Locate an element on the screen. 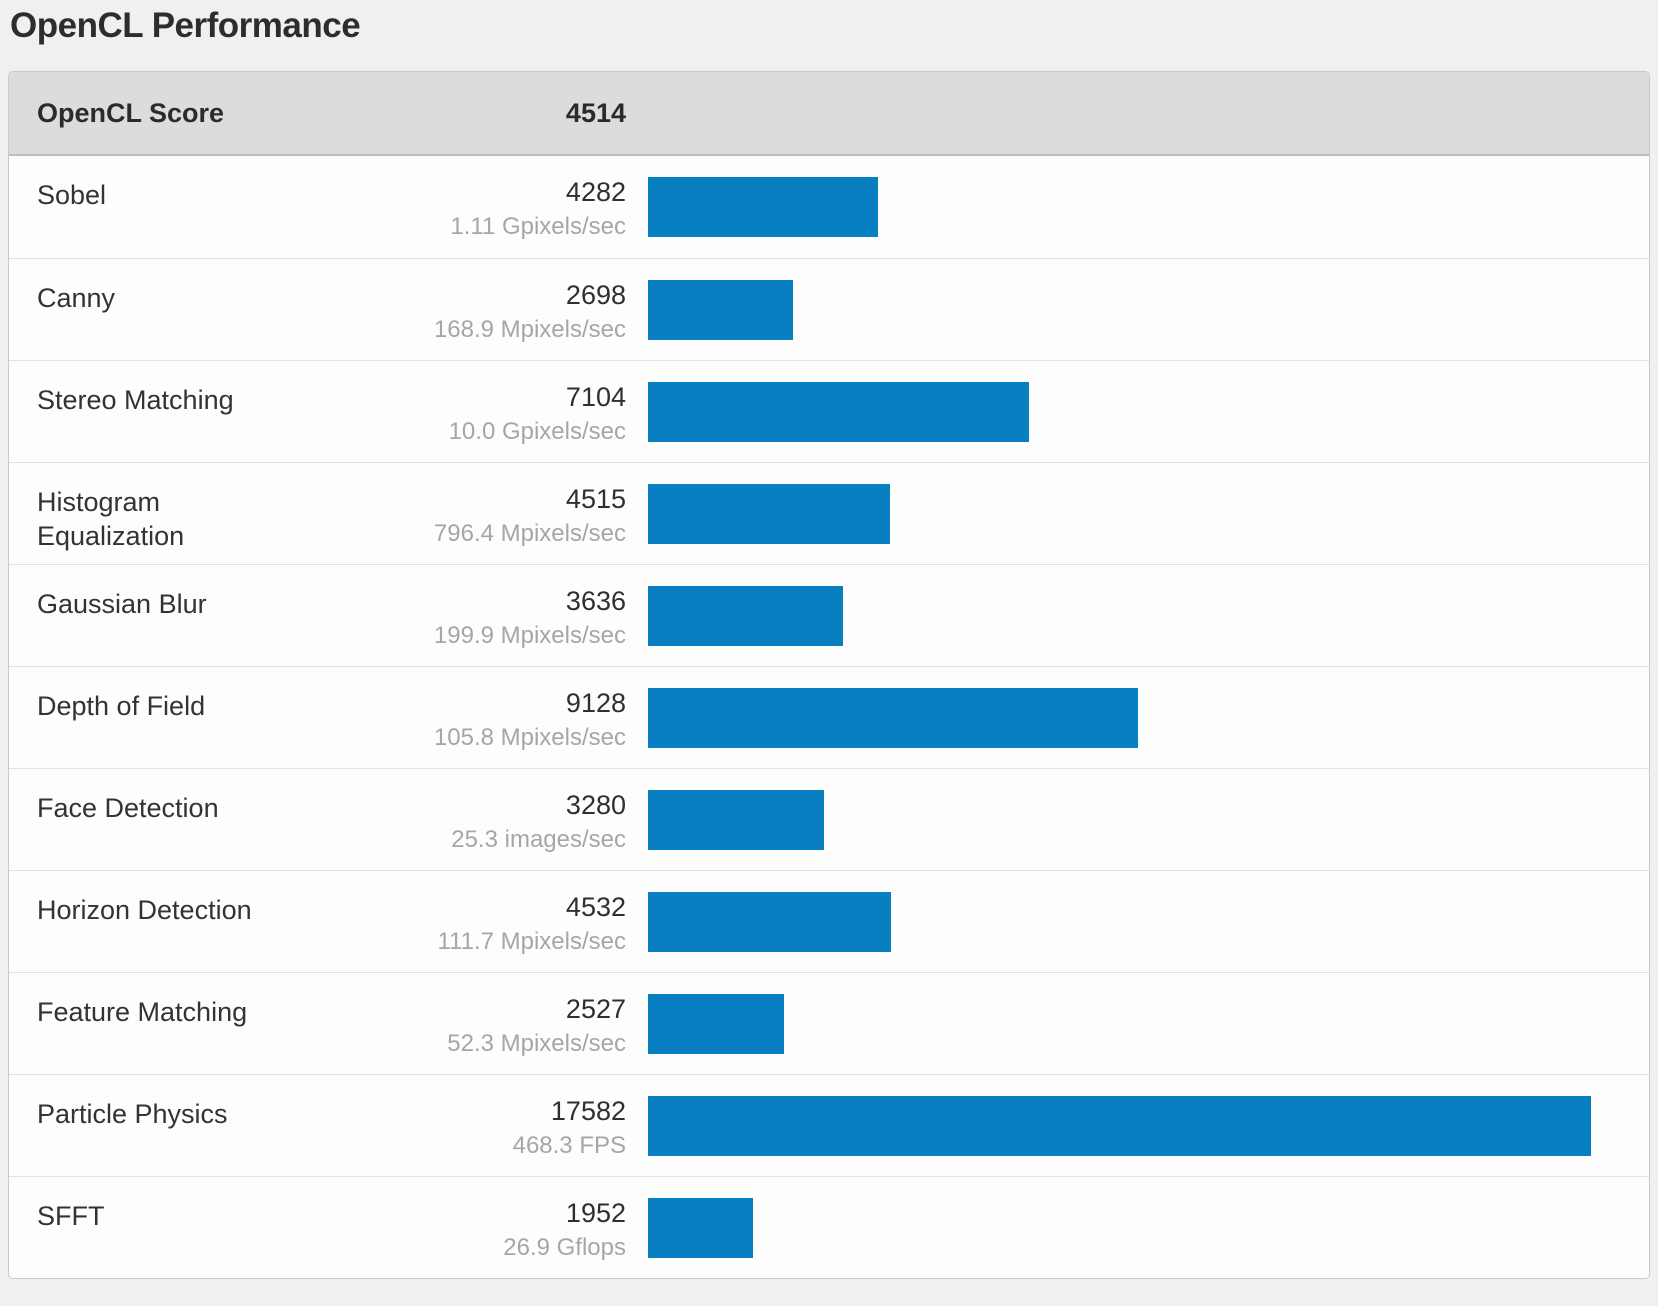 This screenshot has height=1306, width=1658. benchmark-label: Histogram Equalization is located at coordinates (111, 519).